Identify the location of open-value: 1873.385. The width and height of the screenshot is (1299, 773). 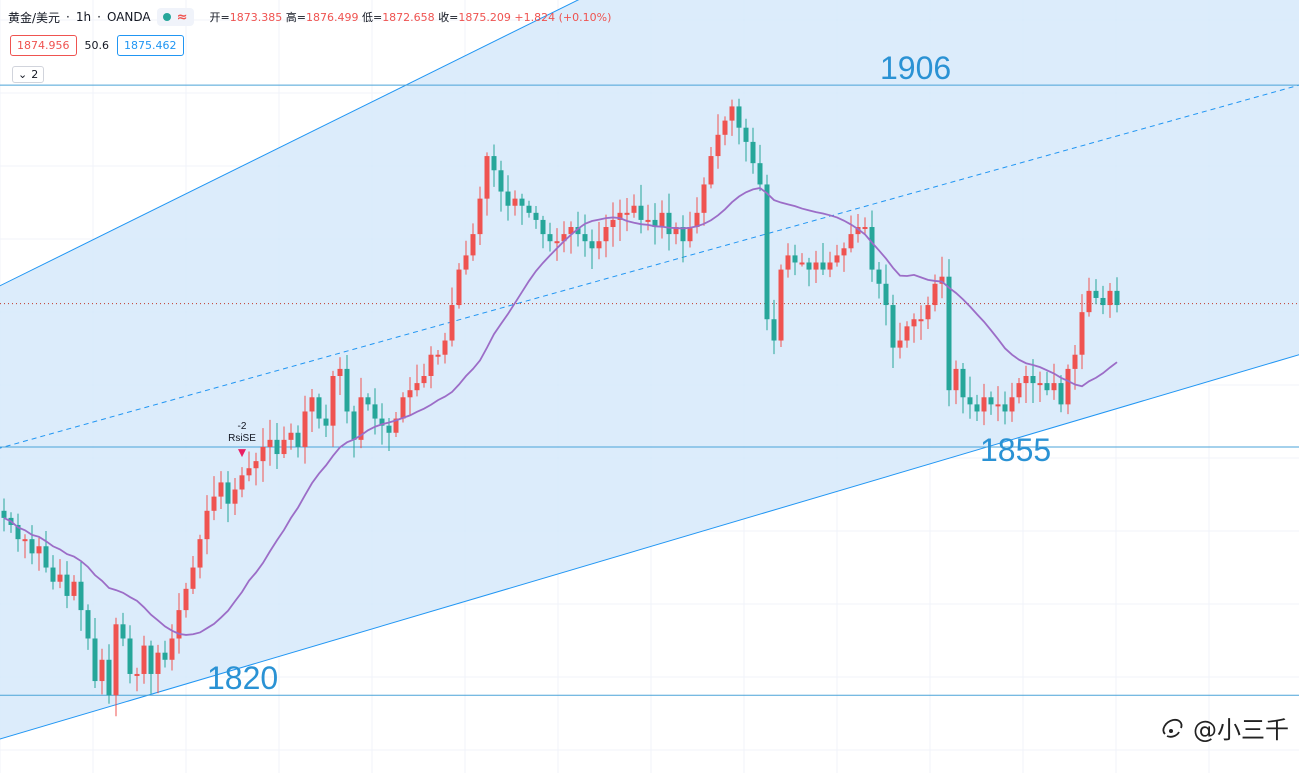
(256, 17).